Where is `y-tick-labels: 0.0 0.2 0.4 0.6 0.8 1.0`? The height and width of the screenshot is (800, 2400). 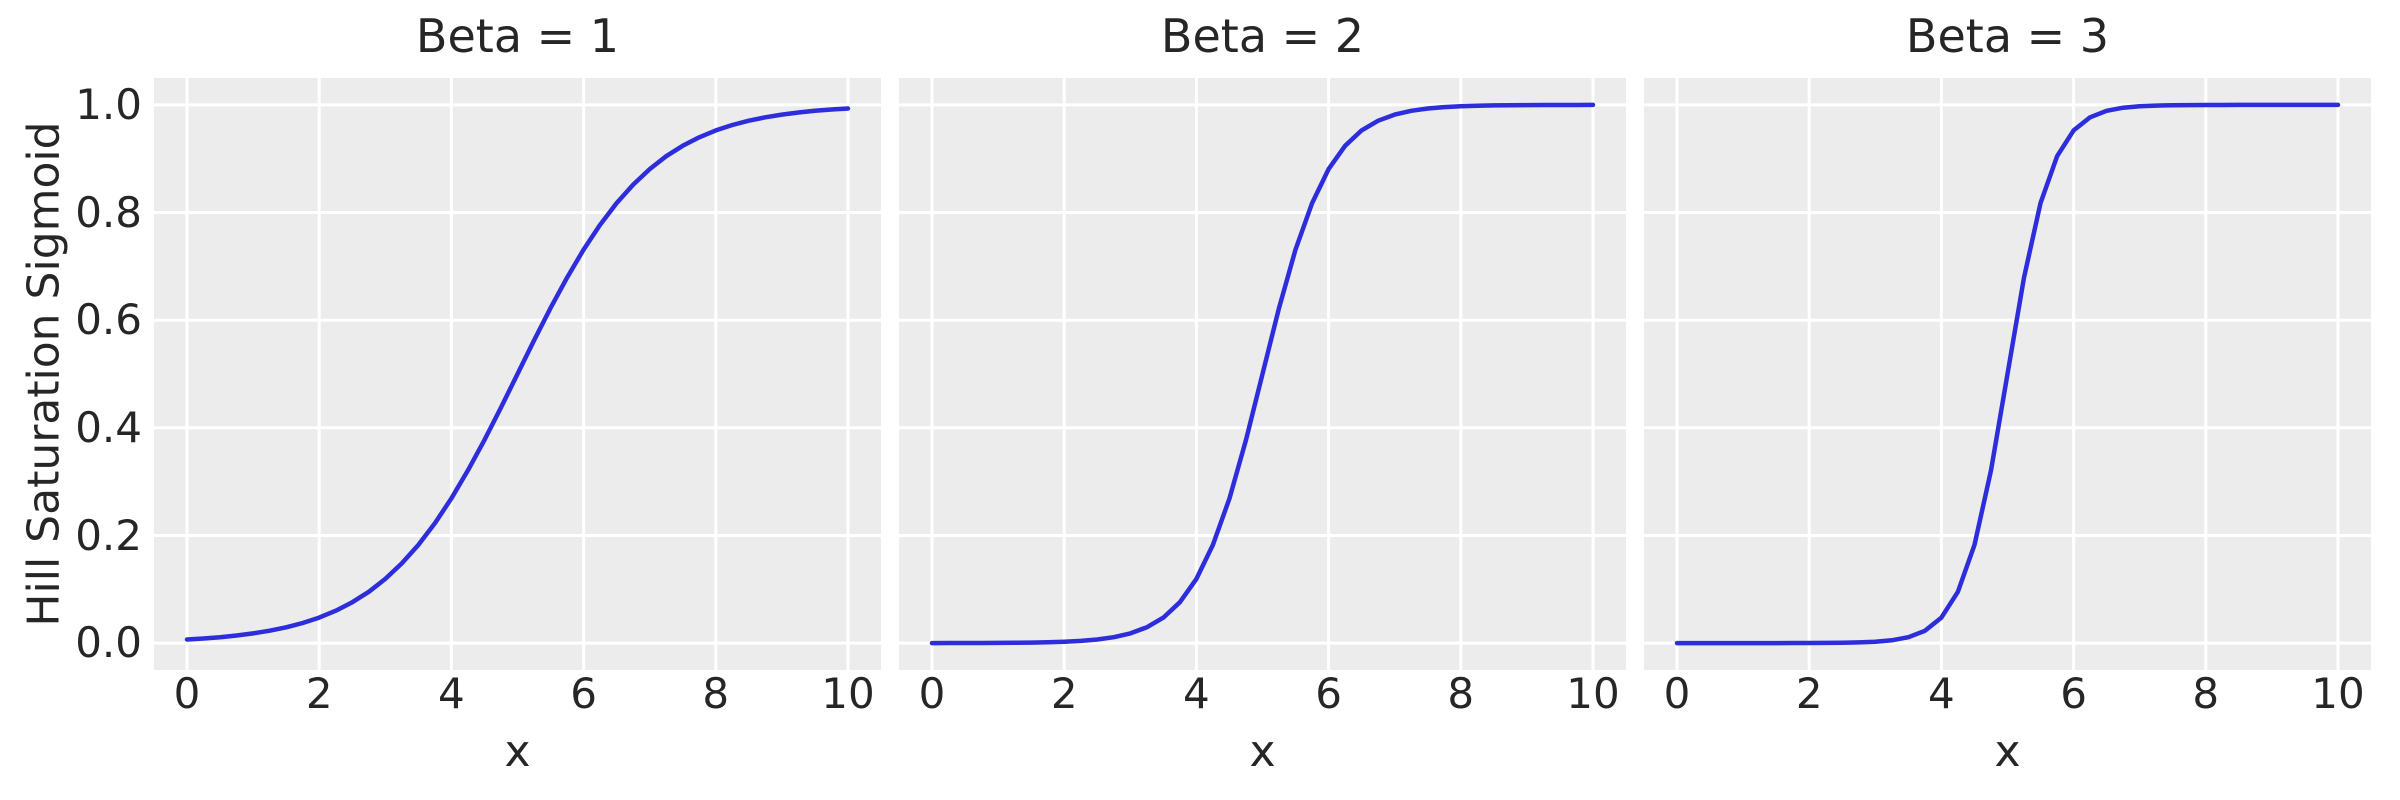 y-tick-labels: 0.0 0.2 0.4 0.6 0.8 1.0 is located at coordinates (71, 400).